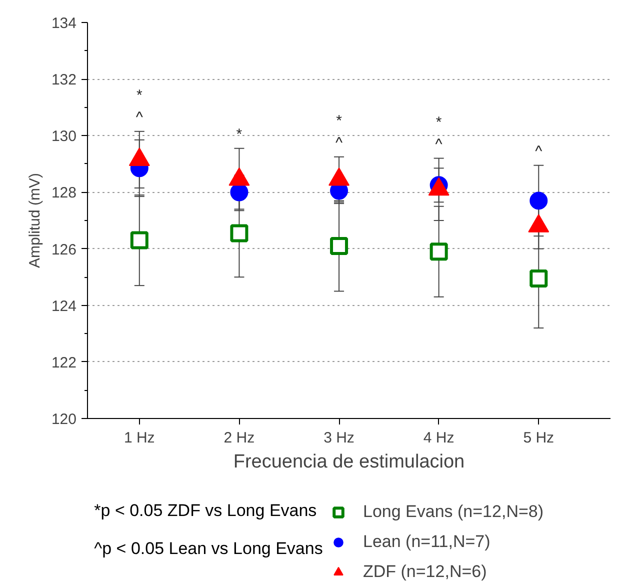 The height and width of the screenshot is (583, 629). I want to click on legend-label: ZDF (n=12,N=6), so click(425, 572).